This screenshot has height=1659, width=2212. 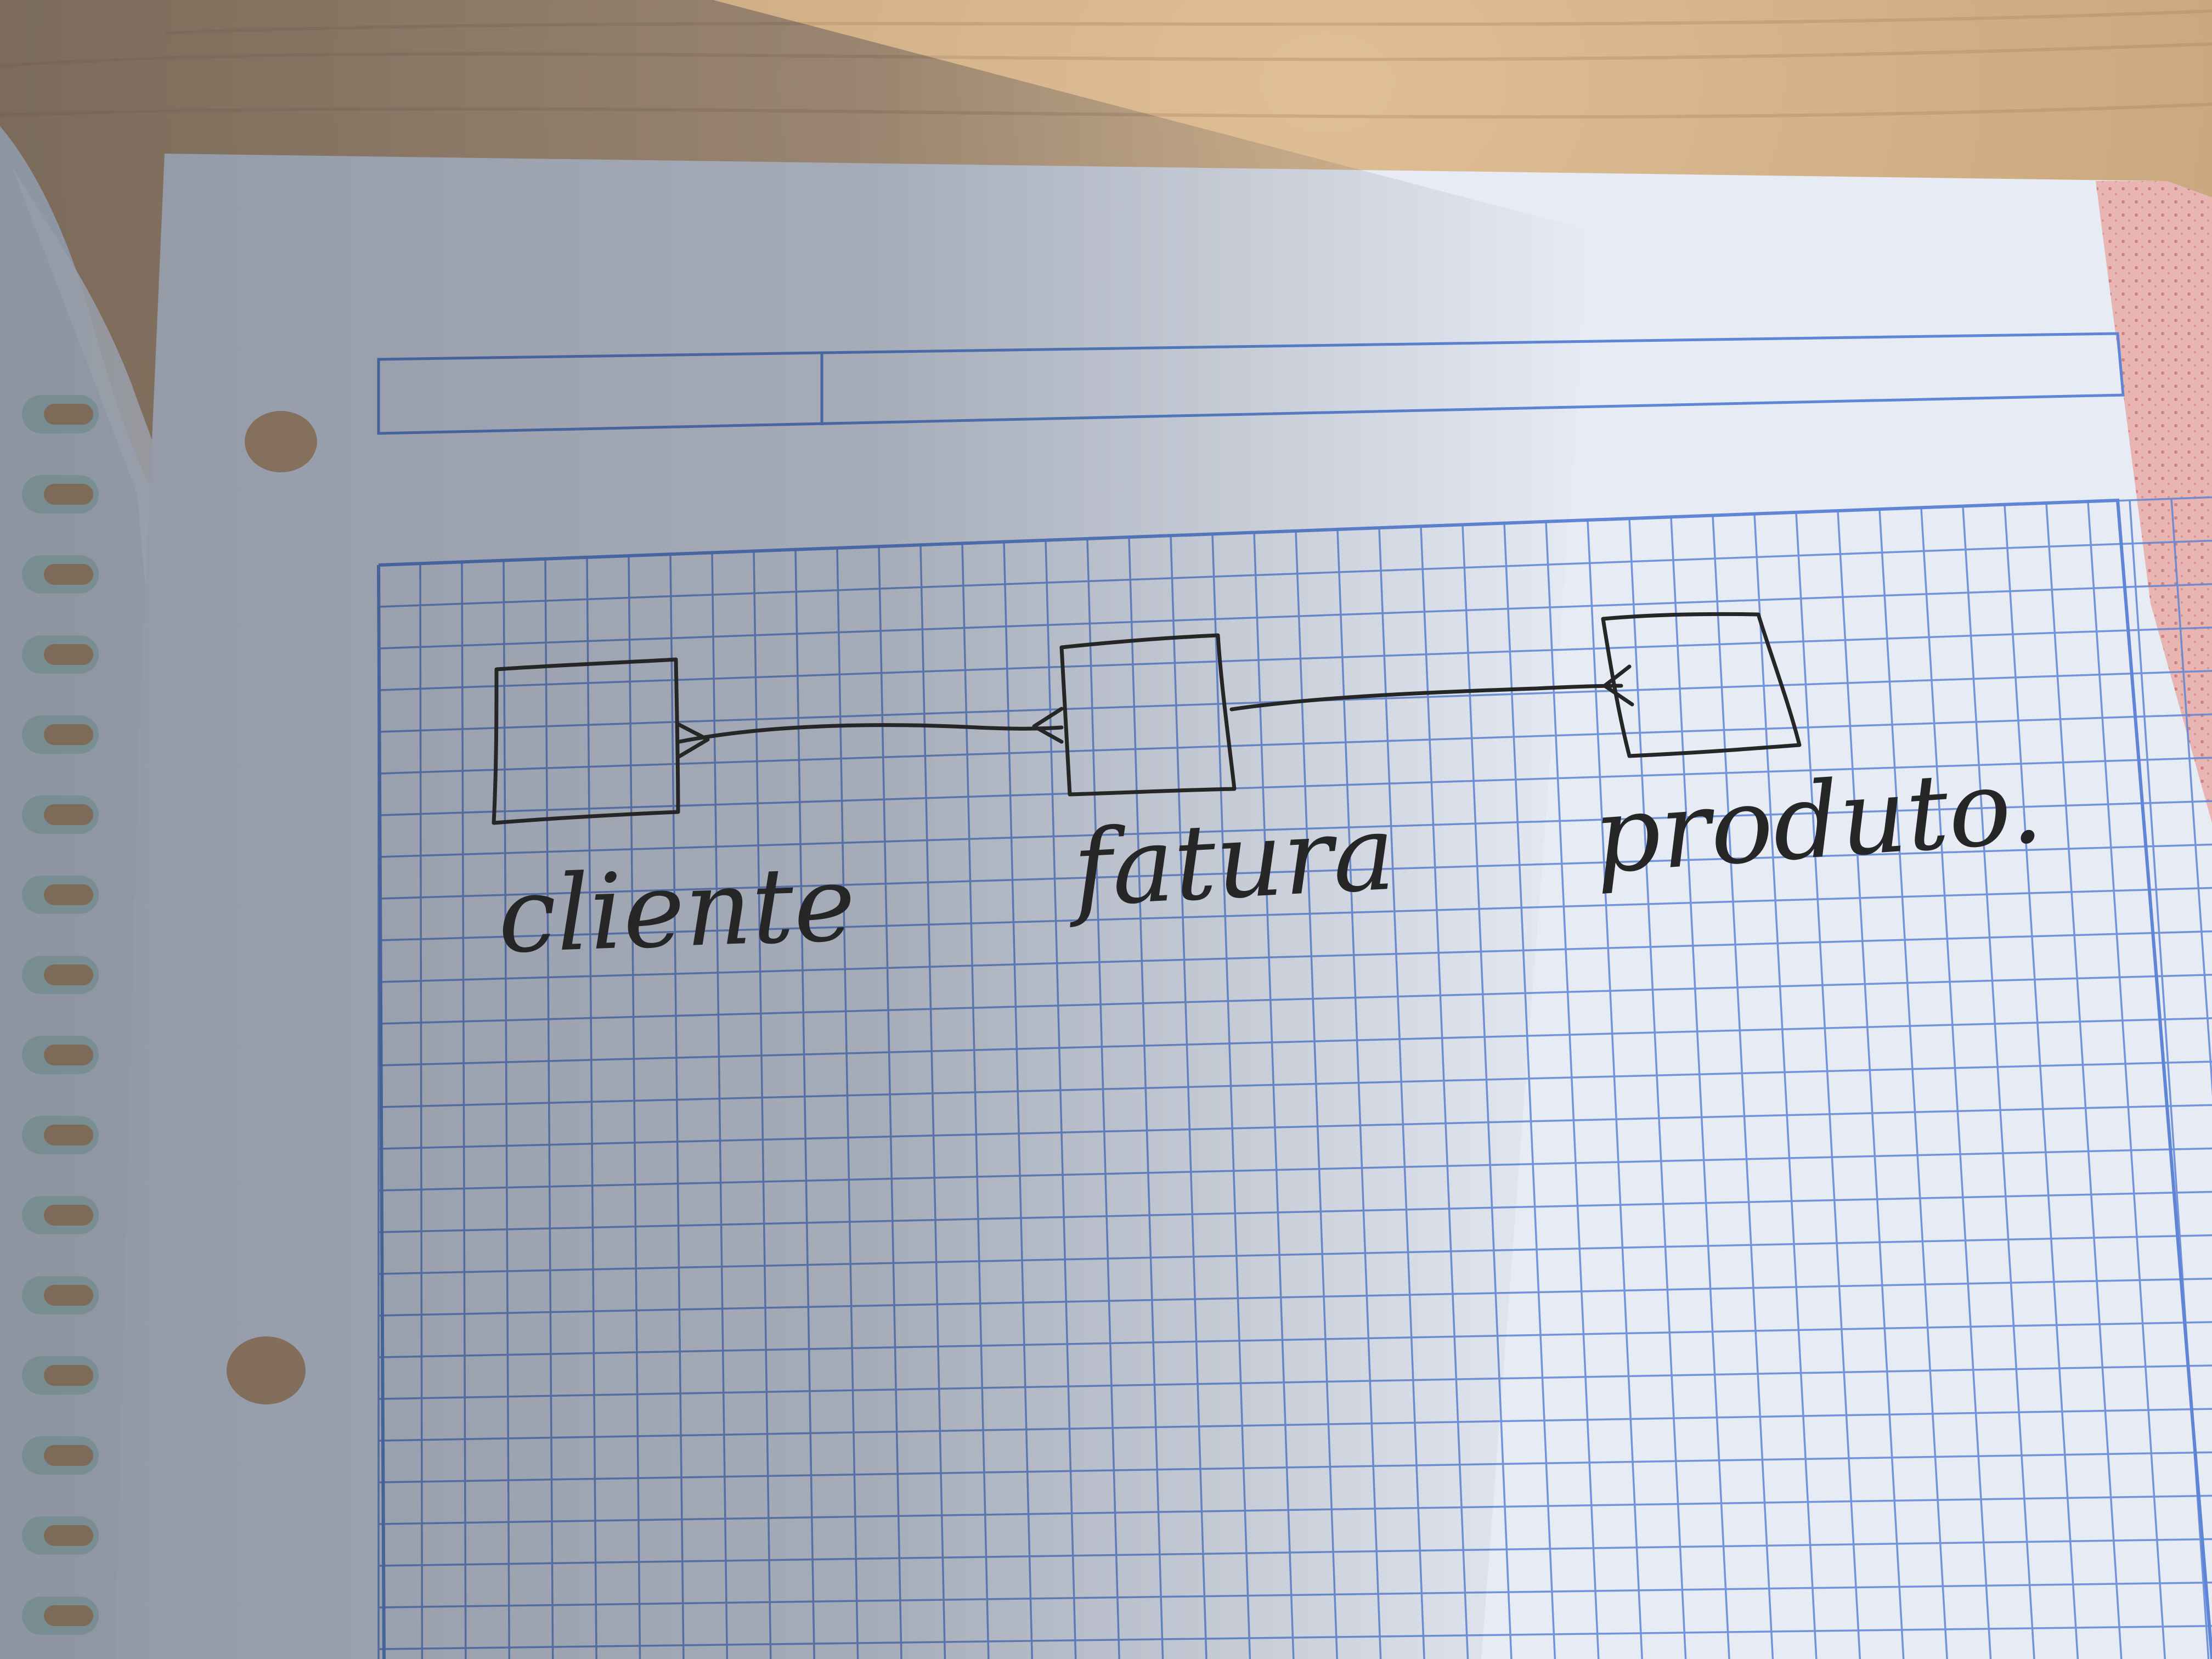 I want to click on er-diagram, so click(x=1147, y=718).